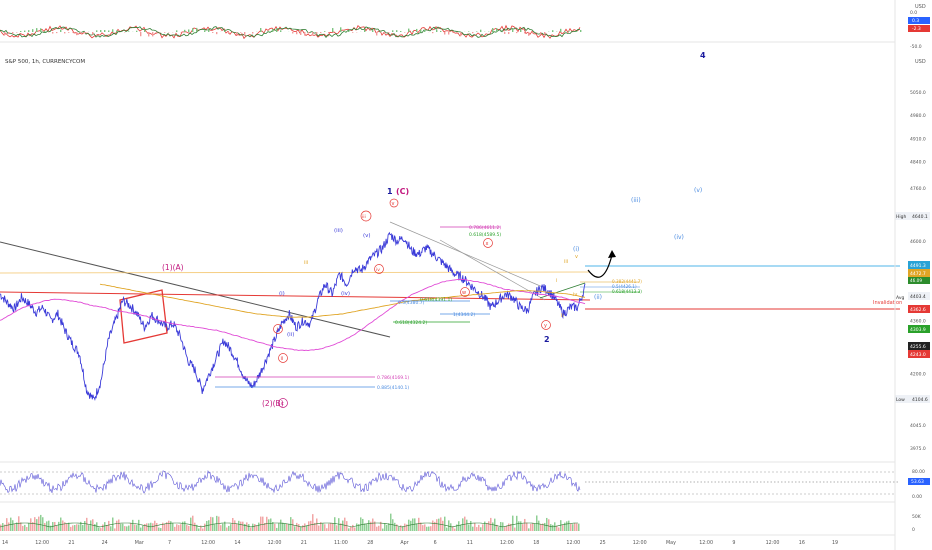 The image size is (932, 550). I want to click on fib-f4: 0.618(4589.5), so click(485, 235).